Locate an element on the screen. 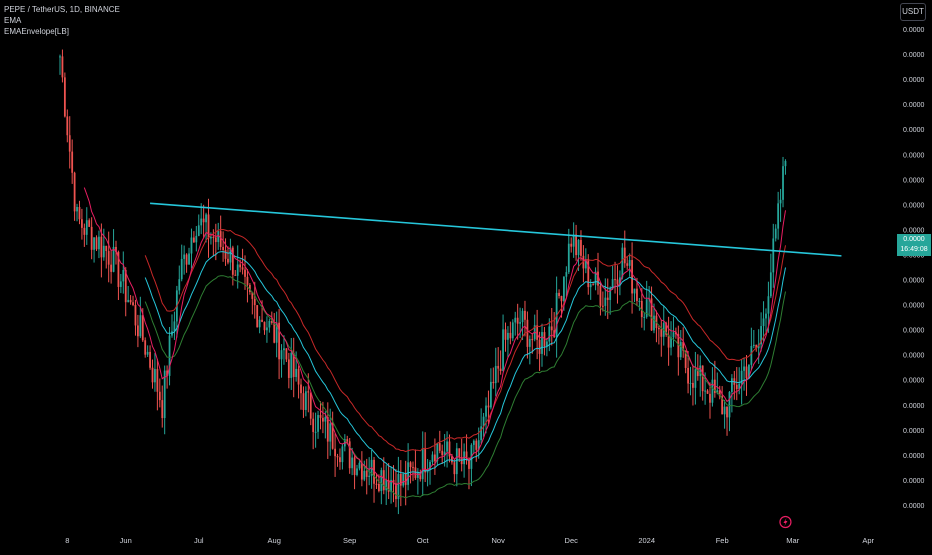 Image resolution: width=932 pixels, height=555 pixels. currency-button: USDT is located at coordinates (913, 12).